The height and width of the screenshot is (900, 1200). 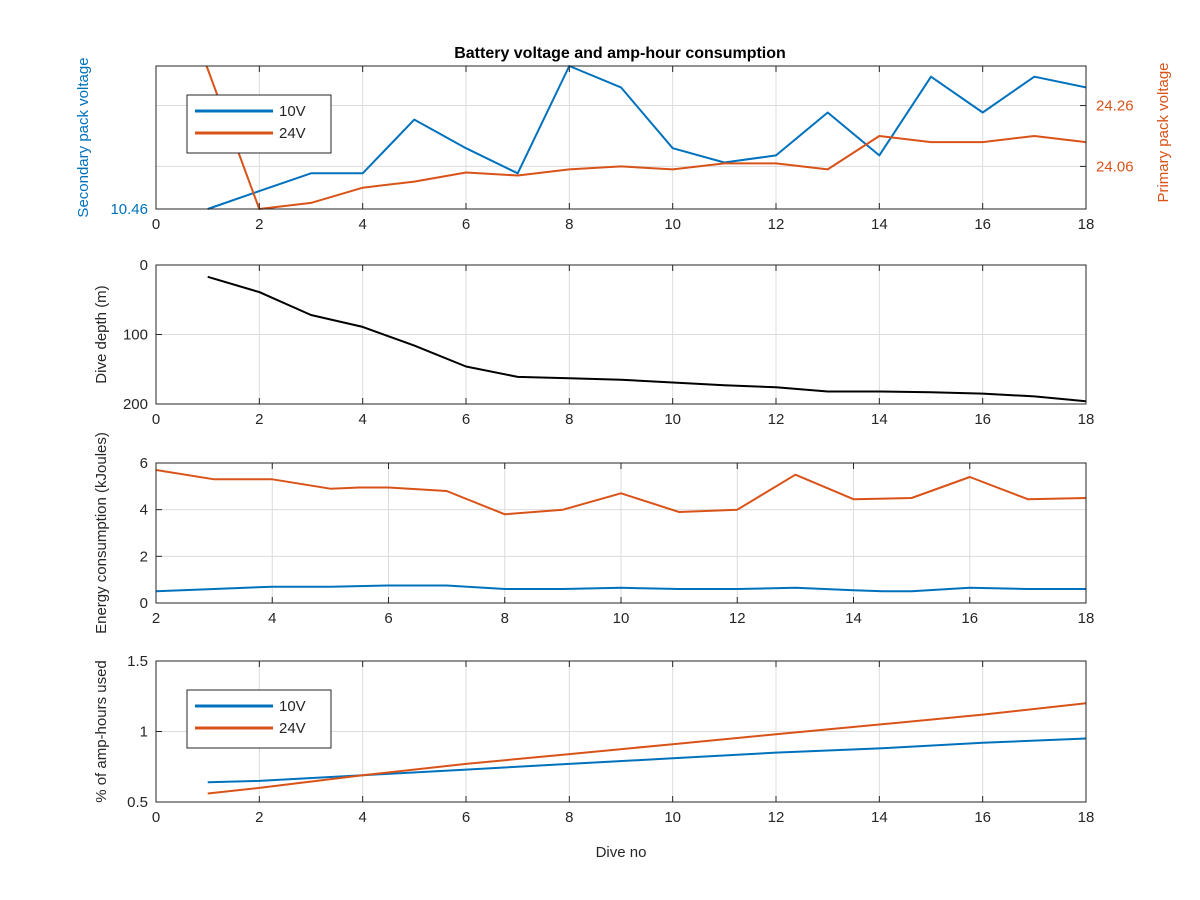 What do you see at coordinates (144, 510) in the screenshot?
I see `y-tick-label: 4` at bounding box center [144, 510].